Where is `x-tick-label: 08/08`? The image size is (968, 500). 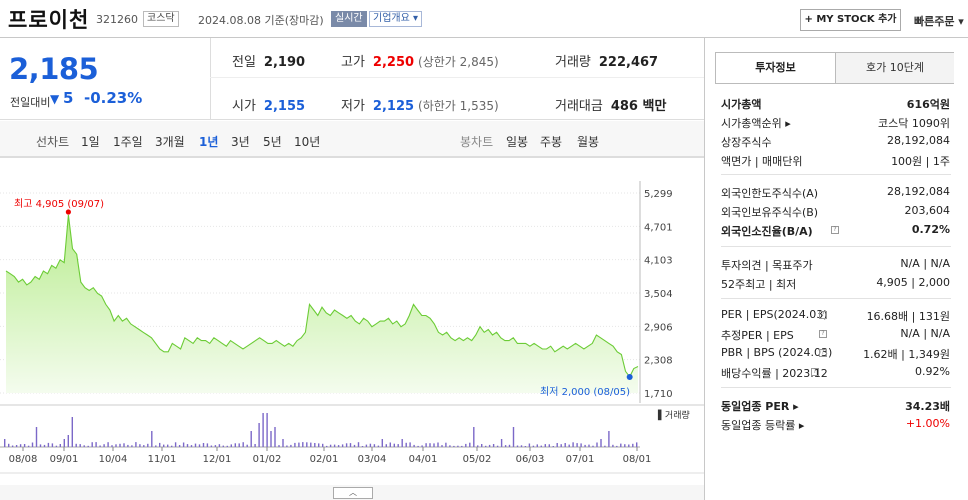 x-tick-label: 08/08 is located at coordinates (23, 459).